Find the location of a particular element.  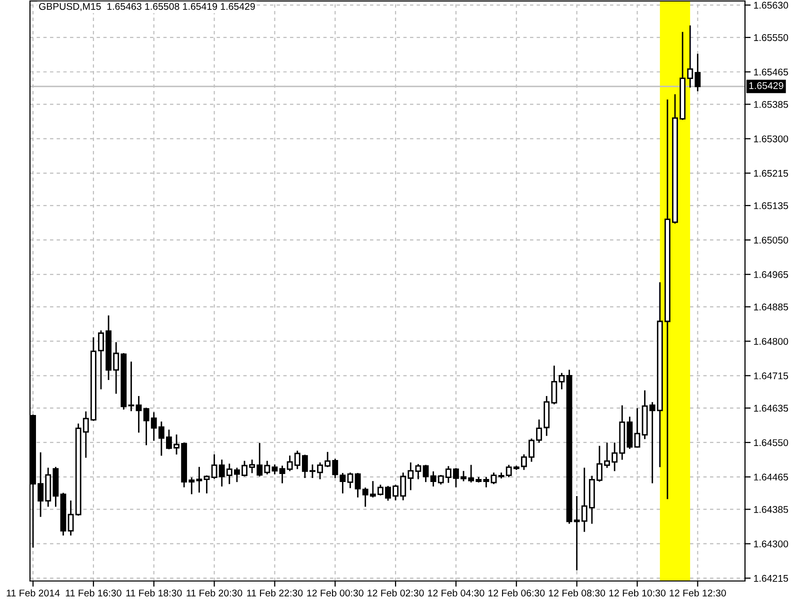

y-tick-label: 1.64465 is located at coordinates (771, 477).